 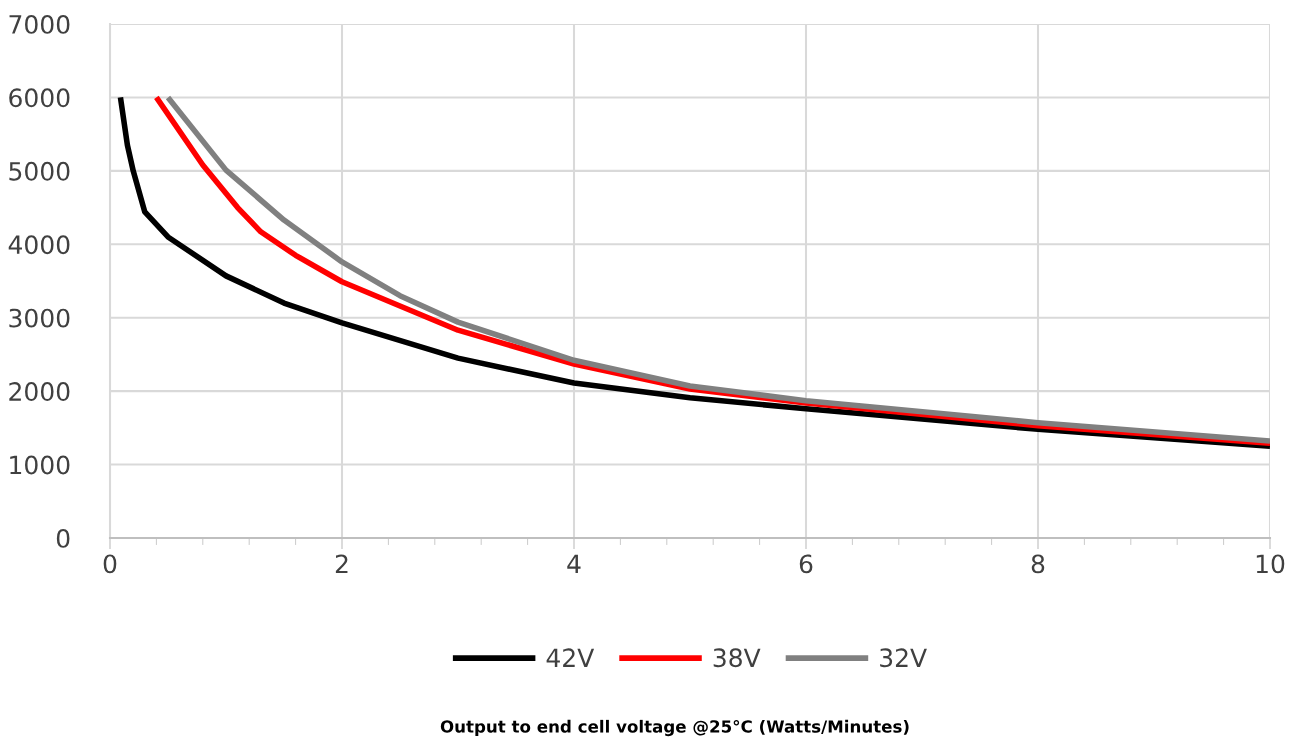 I want to click on x-tick-label: 10, so click(x=1270, y=564).